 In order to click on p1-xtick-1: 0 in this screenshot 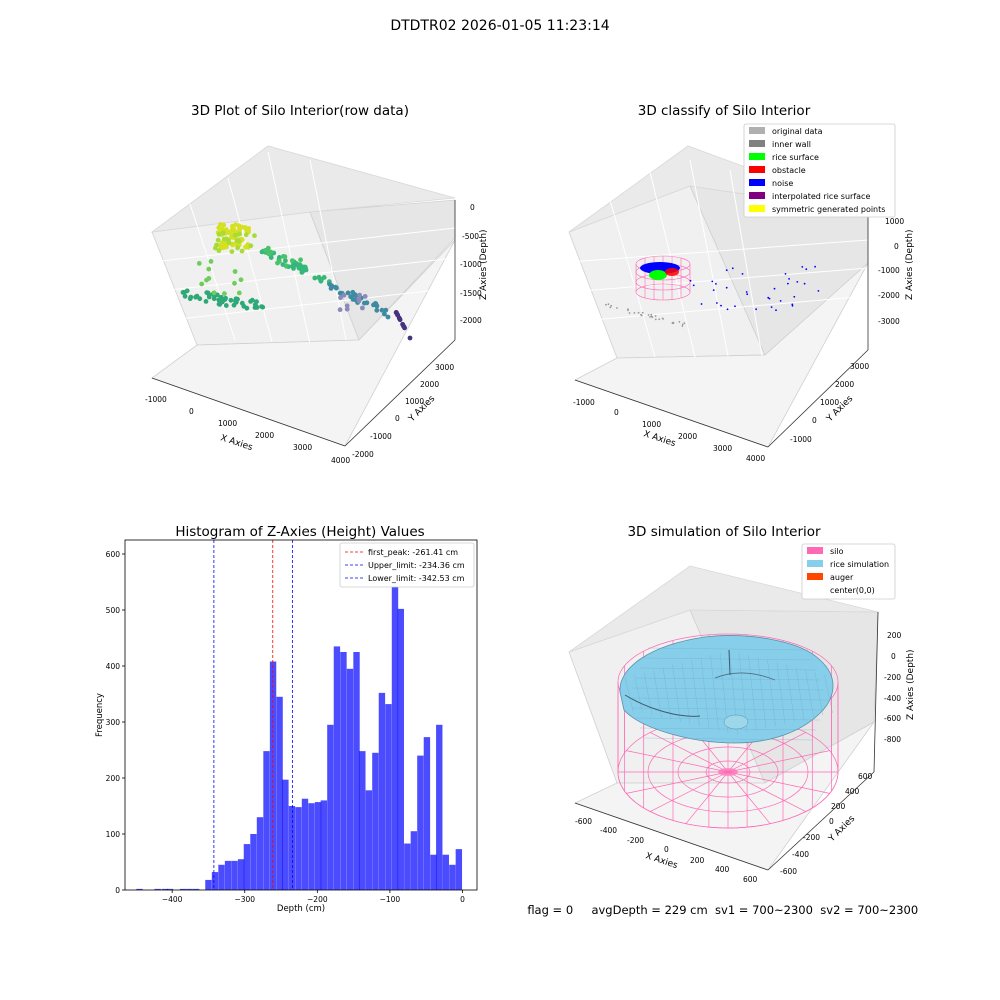, I will do `click(191, 411)`.